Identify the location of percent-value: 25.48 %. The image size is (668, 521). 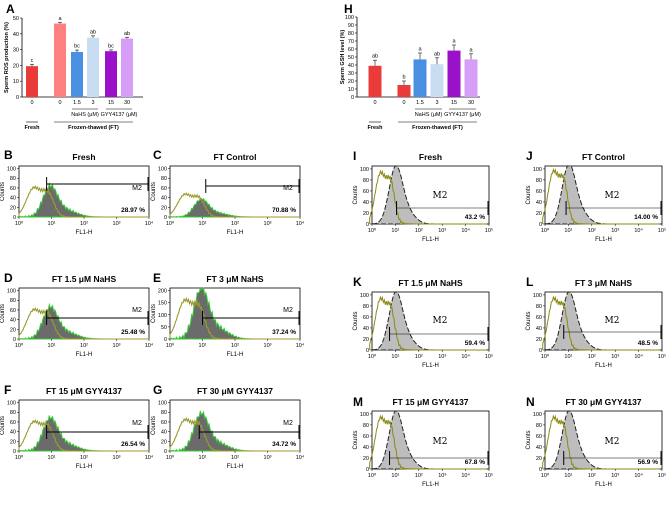
(133, 332).